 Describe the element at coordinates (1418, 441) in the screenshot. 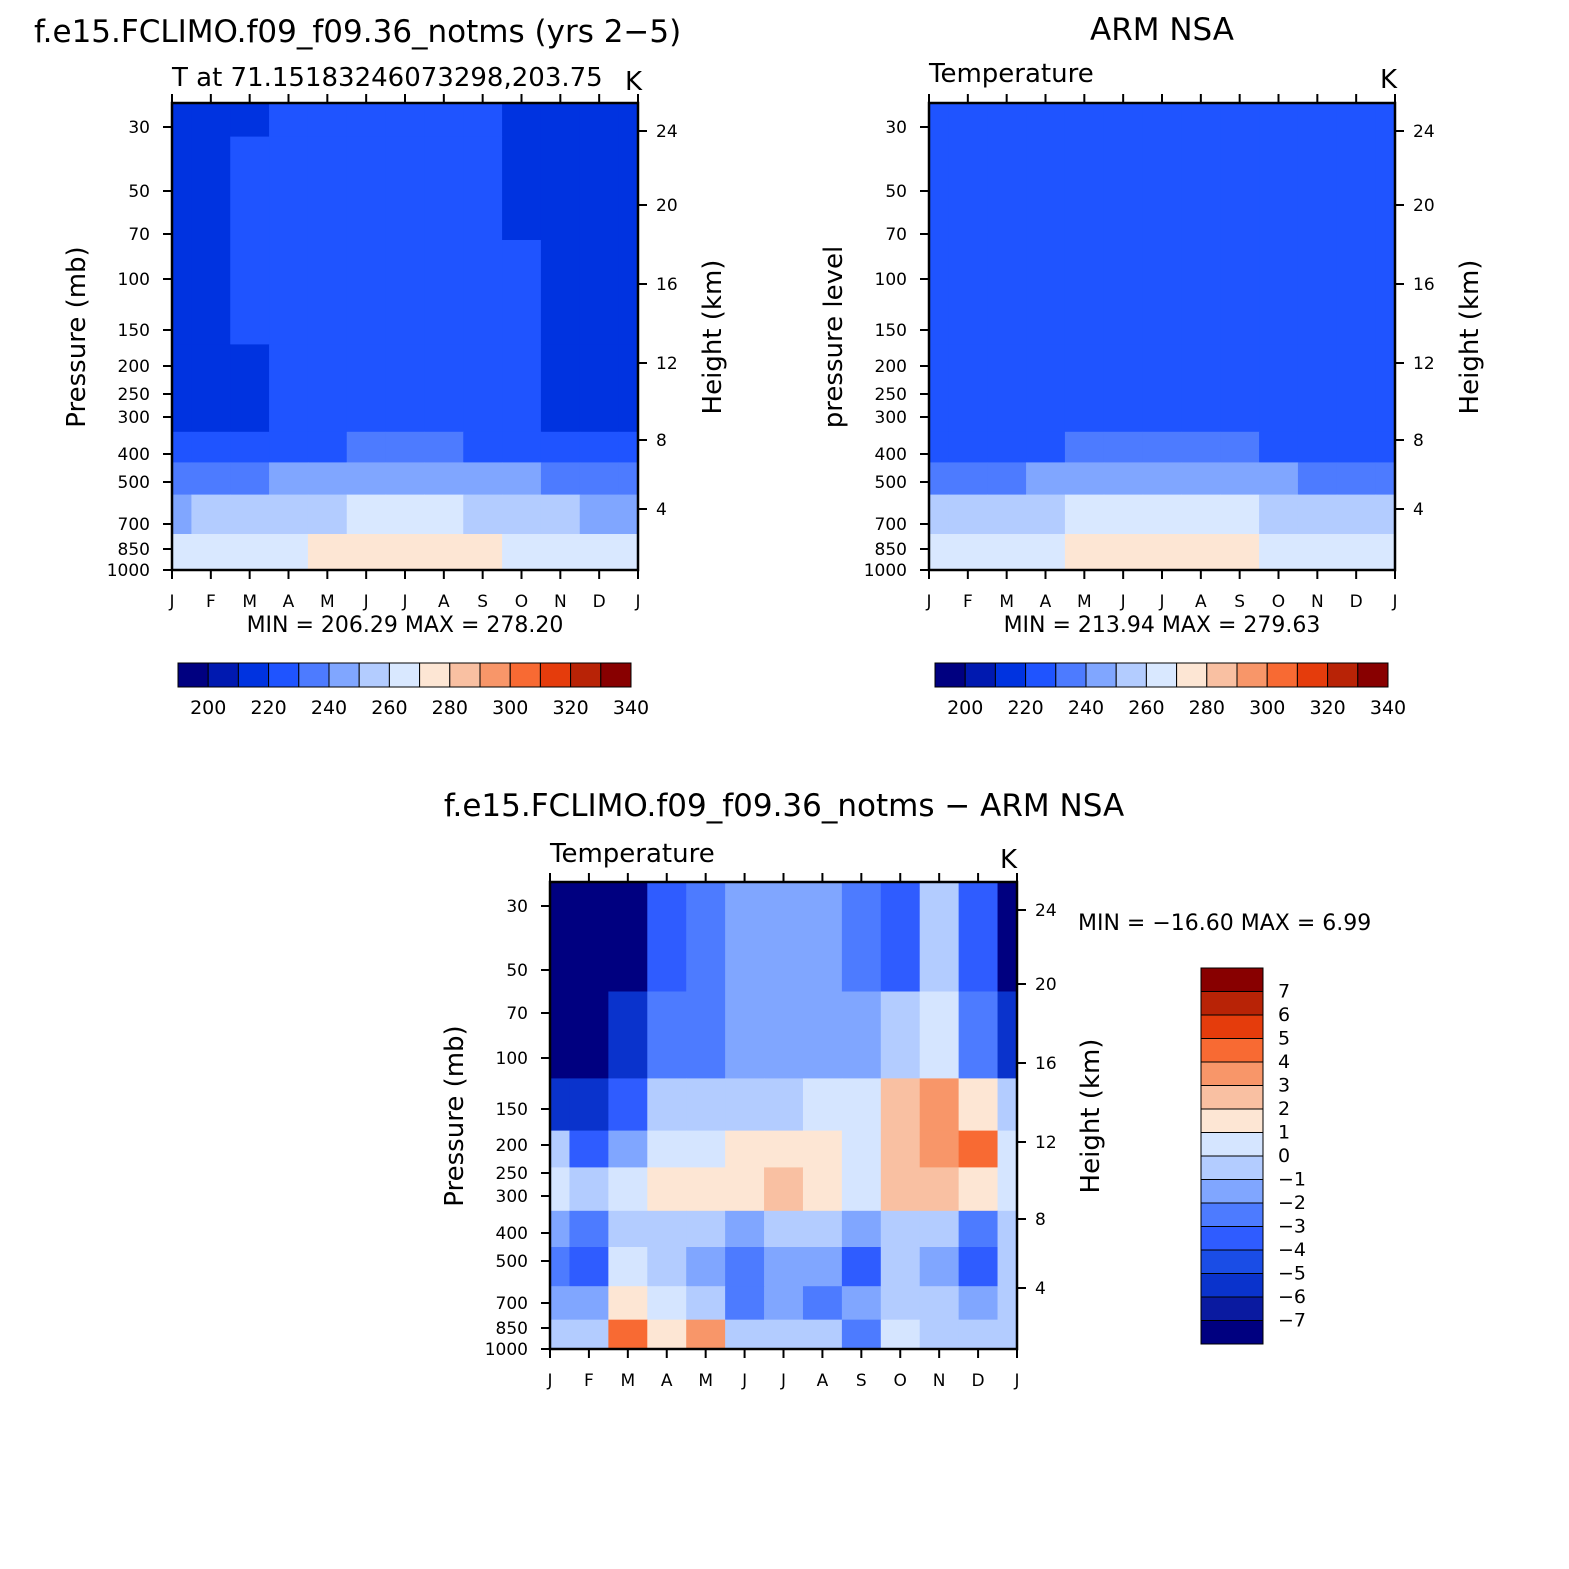

I see `height-tick-label: 8` at that location.